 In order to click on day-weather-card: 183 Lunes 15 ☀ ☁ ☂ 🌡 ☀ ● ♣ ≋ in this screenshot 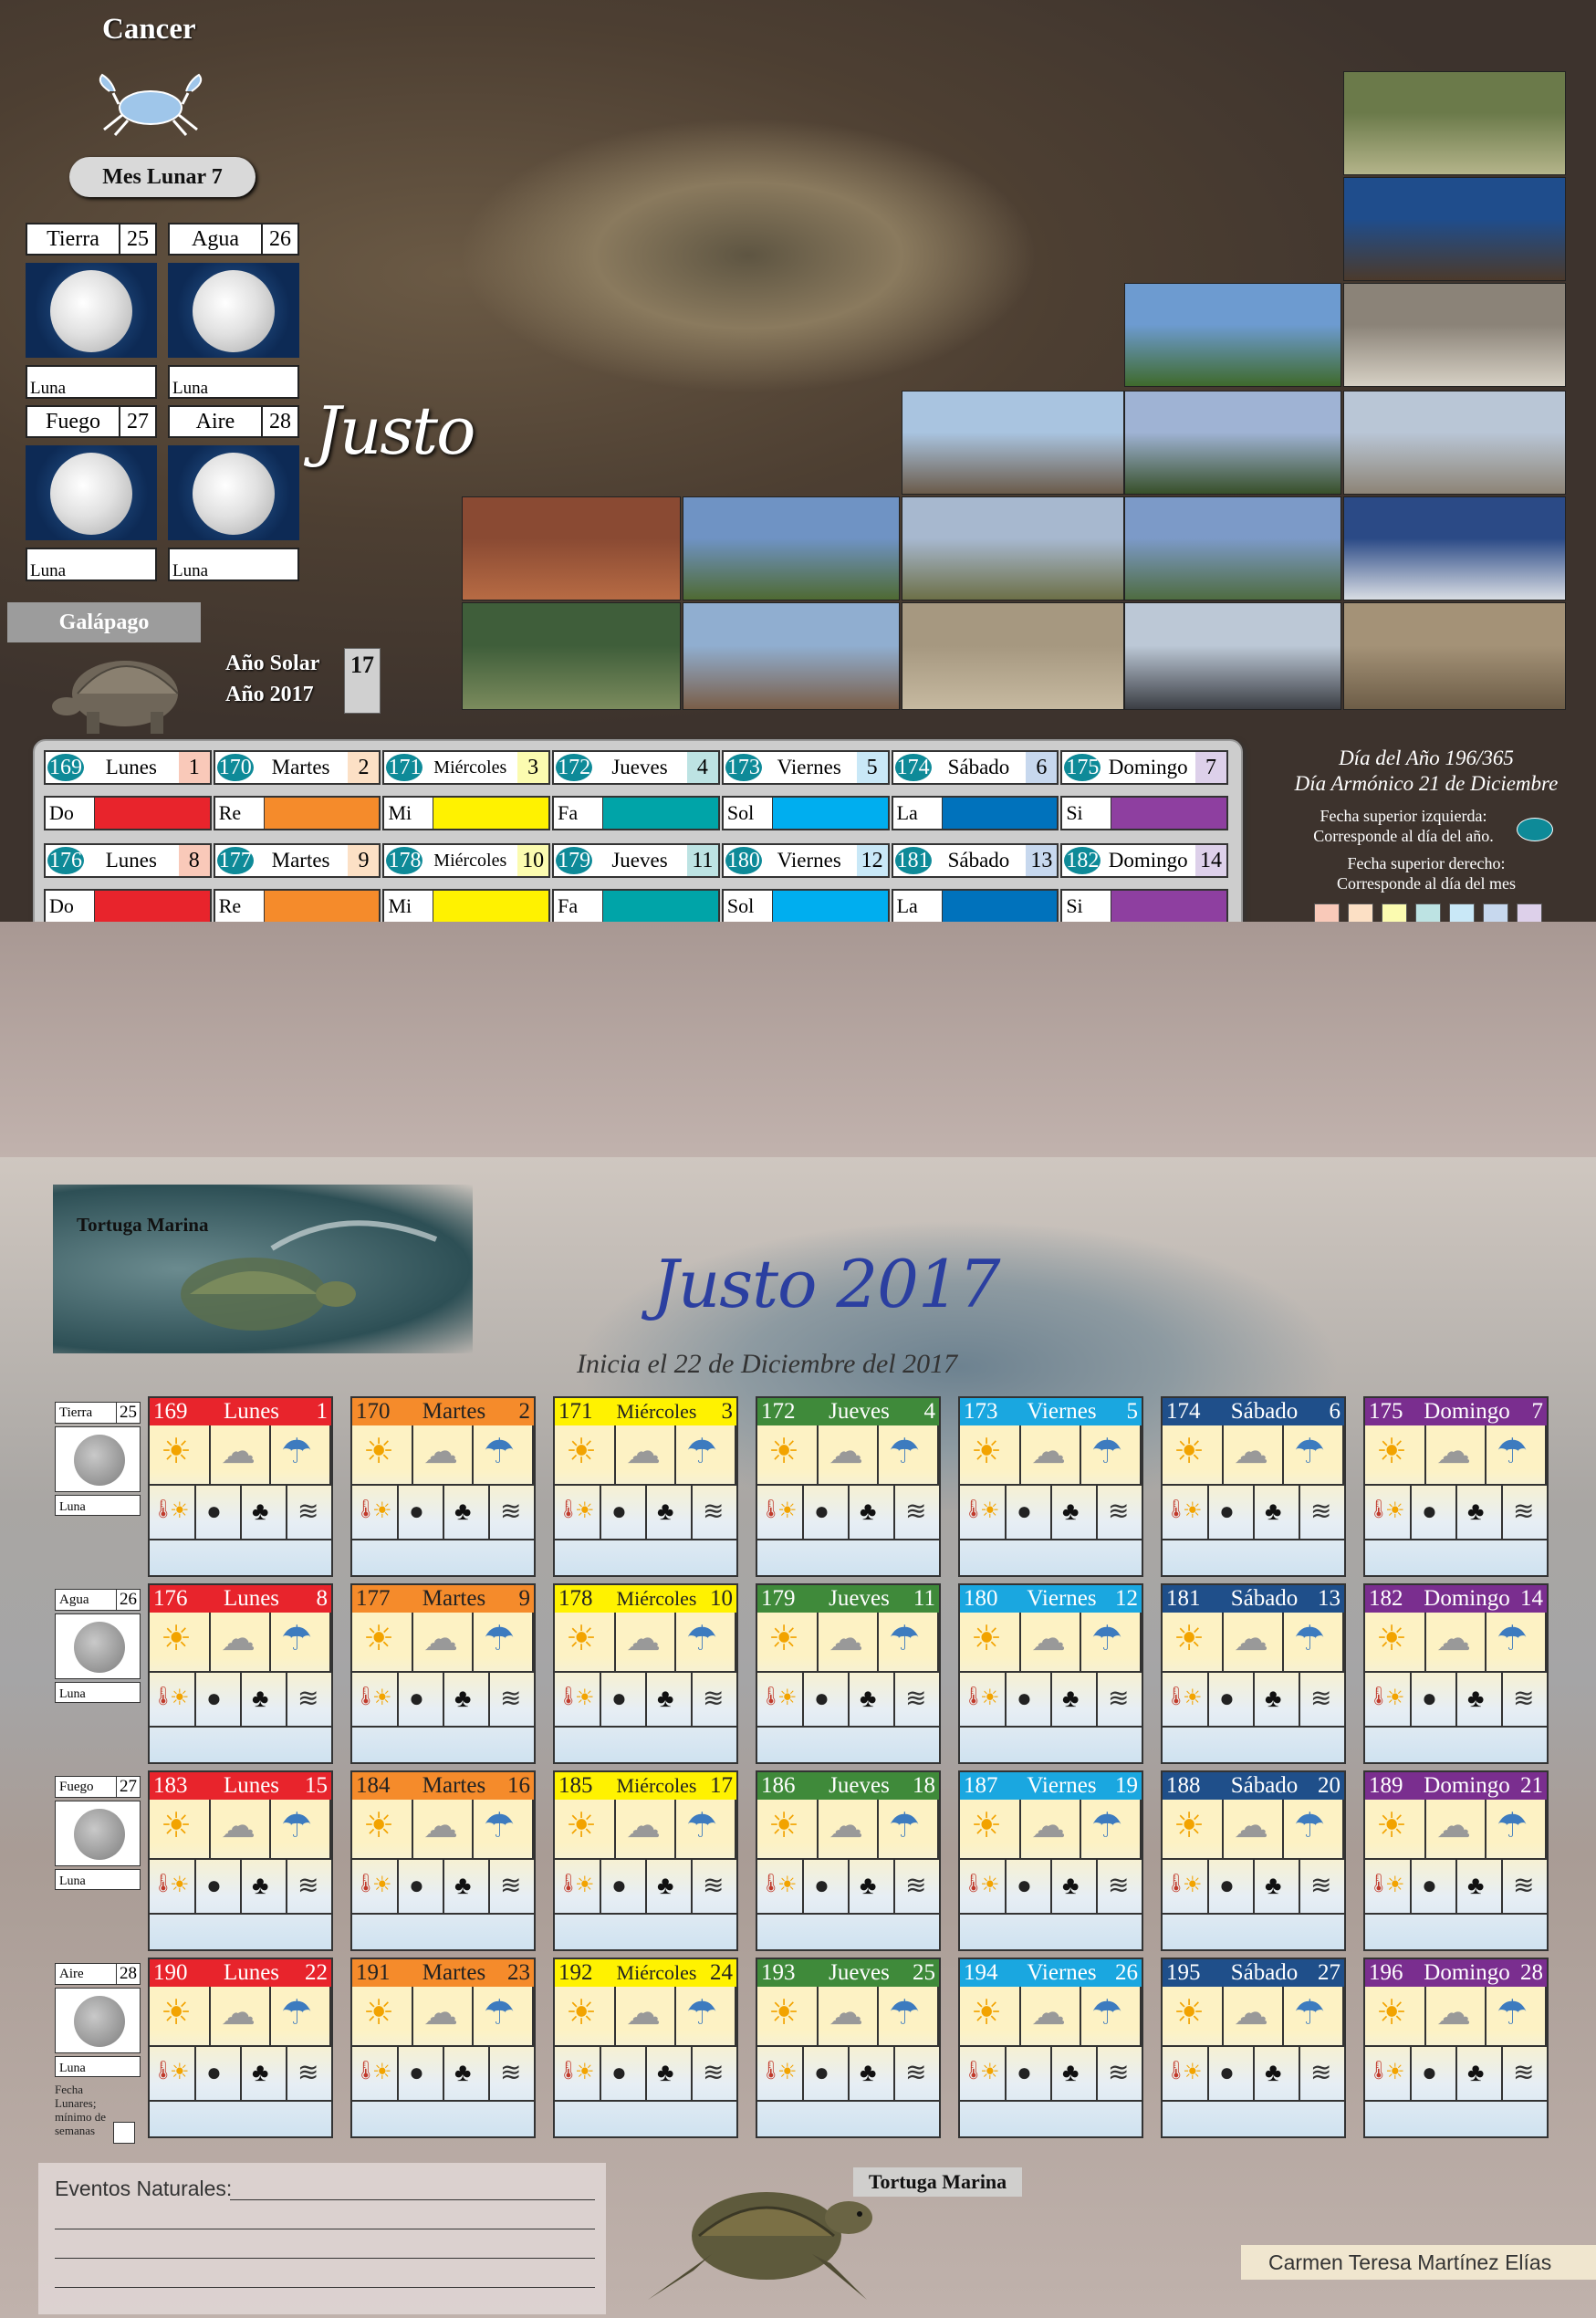, I will do `click(241, 1860)`.